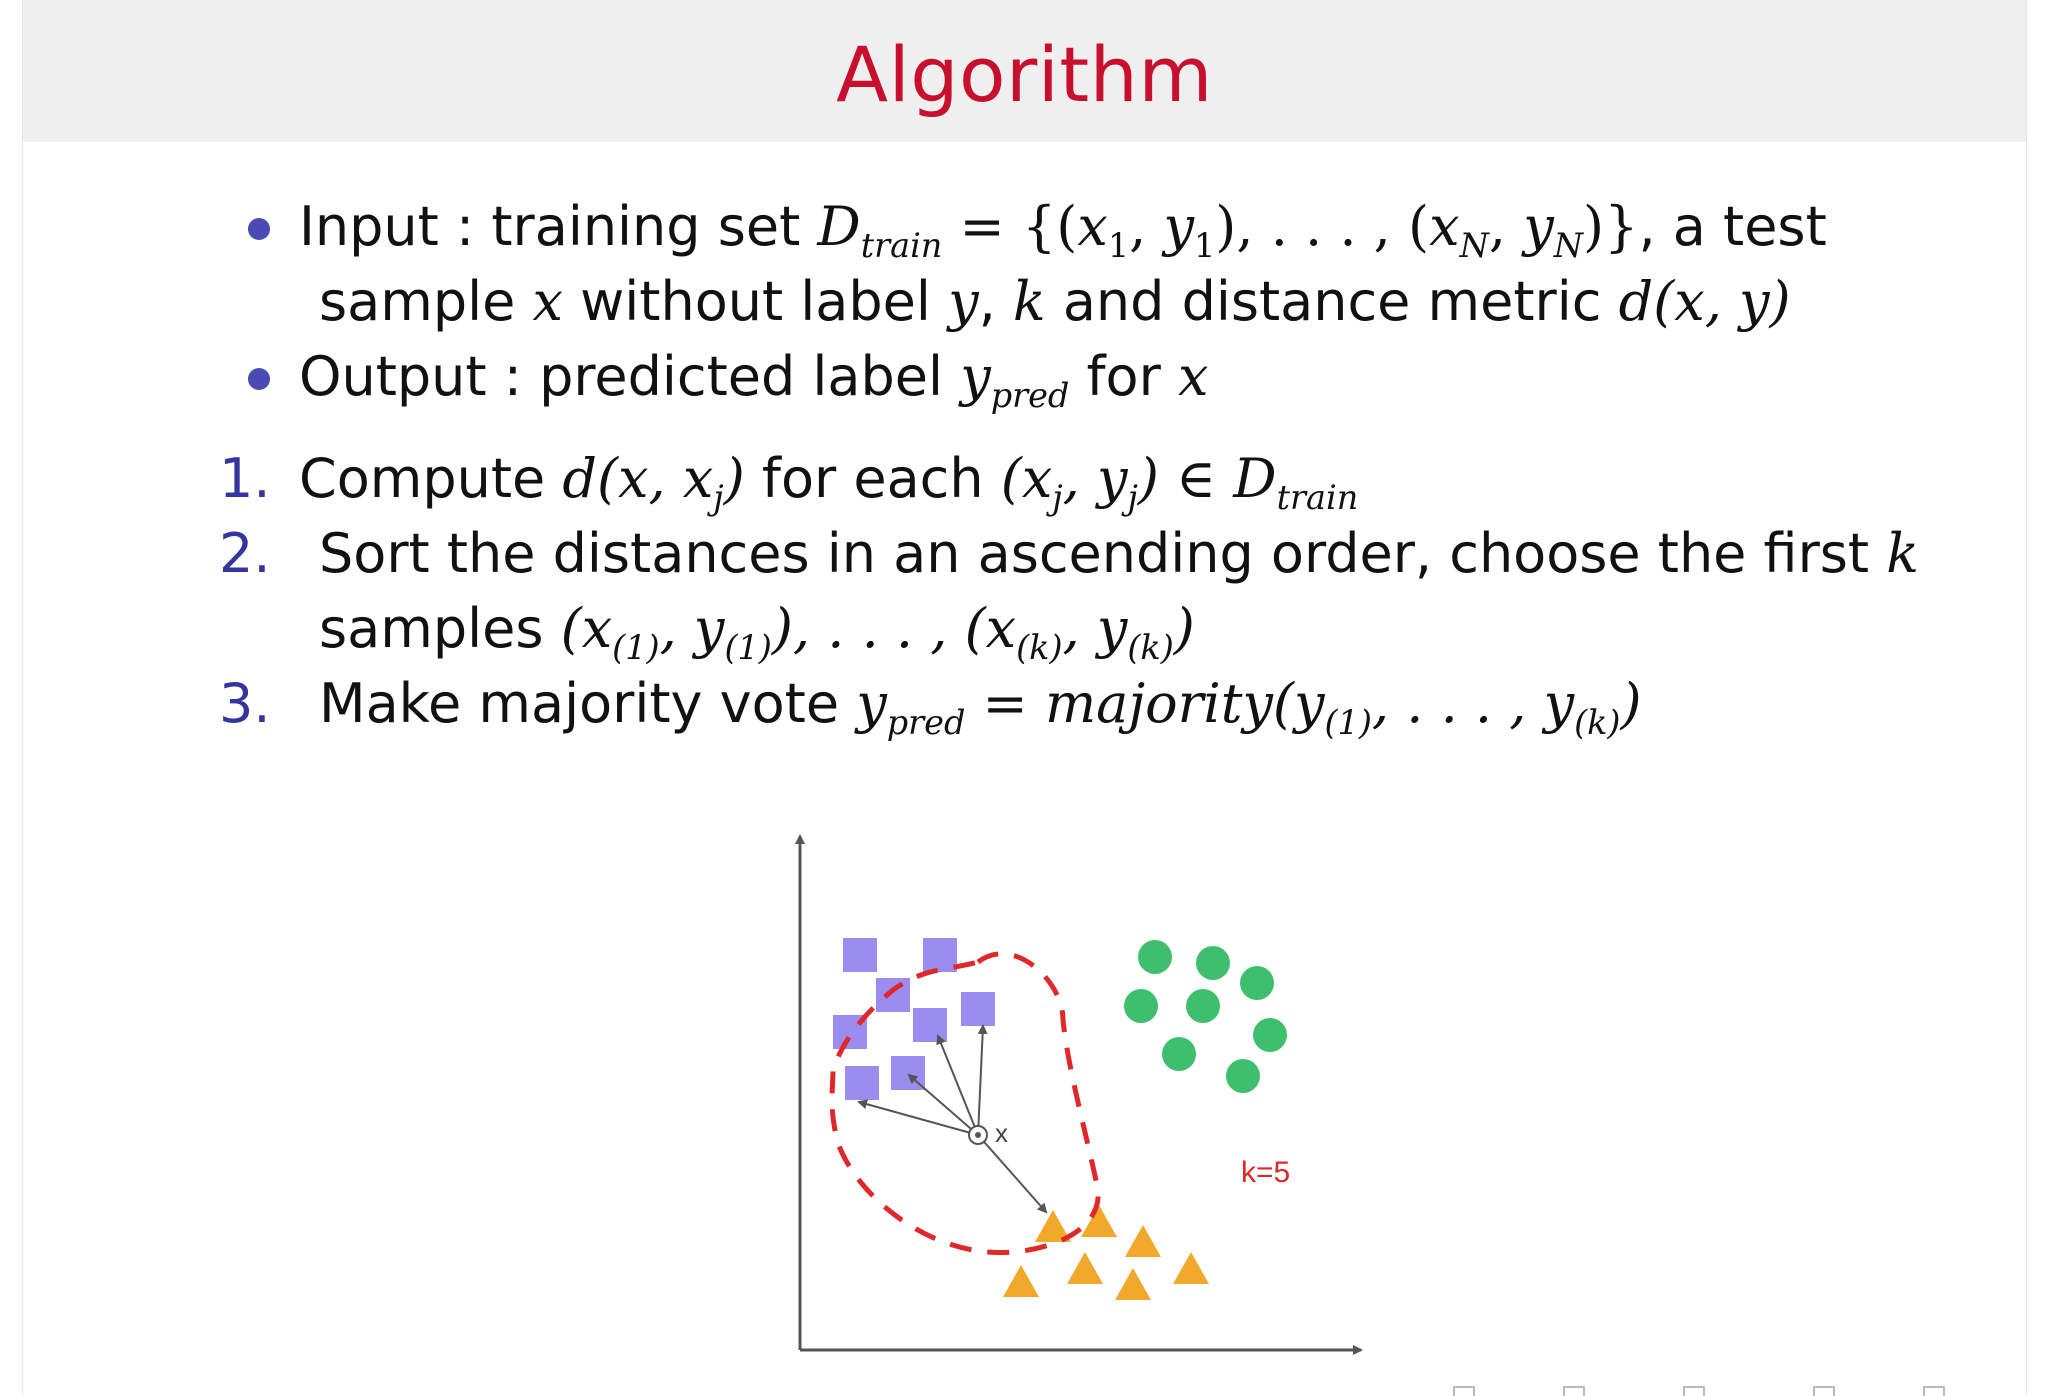  I want to click on dtrain-symbol: D, so click(839, 226).